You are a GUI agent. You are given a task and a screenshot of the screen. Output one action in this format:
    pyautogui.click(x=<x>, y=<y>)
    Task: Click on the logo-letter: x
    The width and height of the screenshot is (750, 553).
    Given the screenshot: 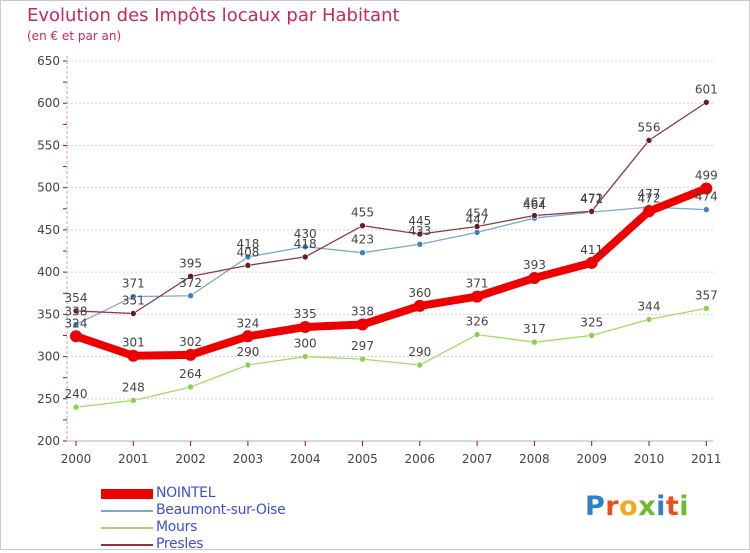 What is the action you would take?
    pyautogui.click(x=647, y=506)
    